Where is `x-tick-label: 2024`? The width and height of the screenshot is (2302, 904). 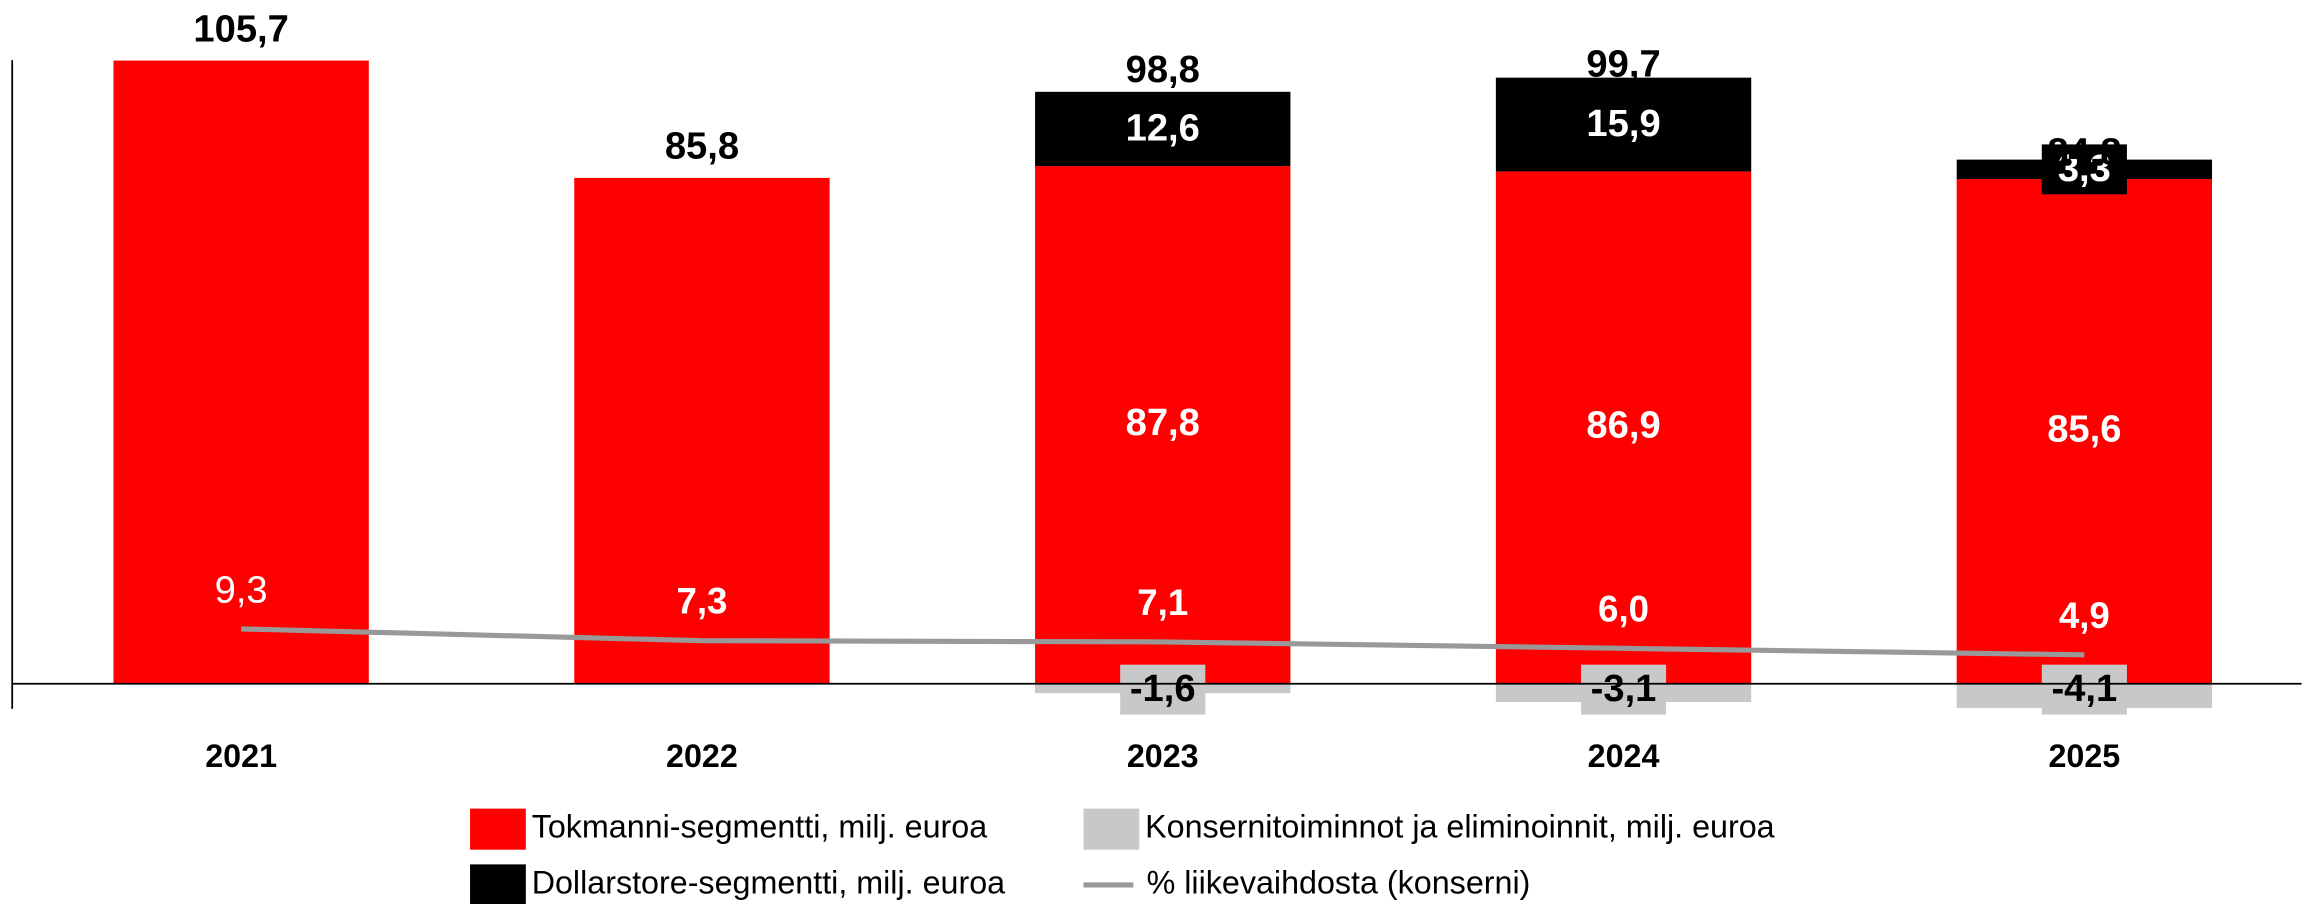
x-tick-label: 2024 is located at coordinates (1624, 756).